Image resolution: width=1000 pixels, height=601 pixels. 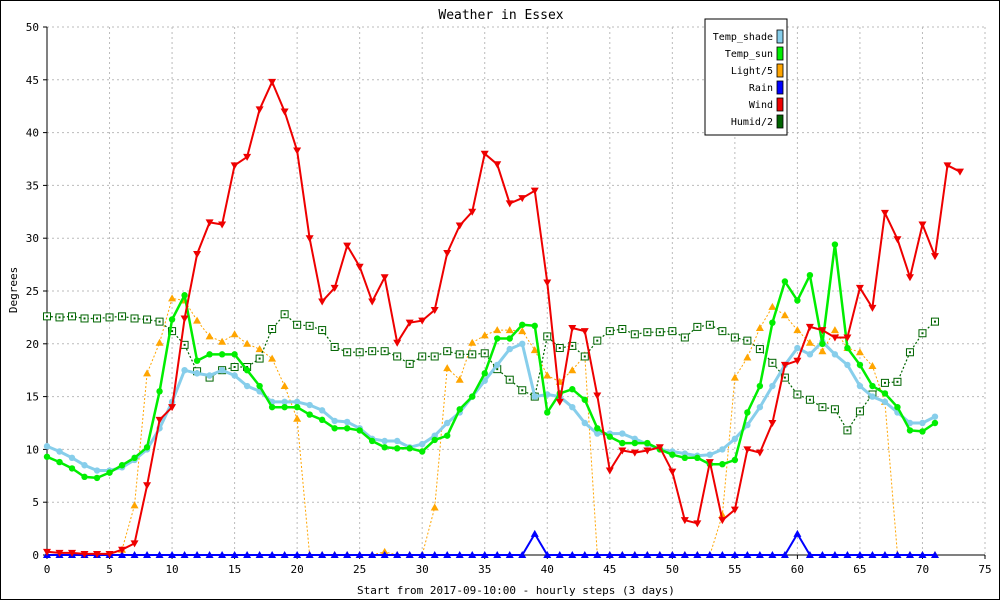 What do you see at coordinates (234, 569) in the screenshot?
I see `x-tick-label: 15` at bounding box center [234, 569].